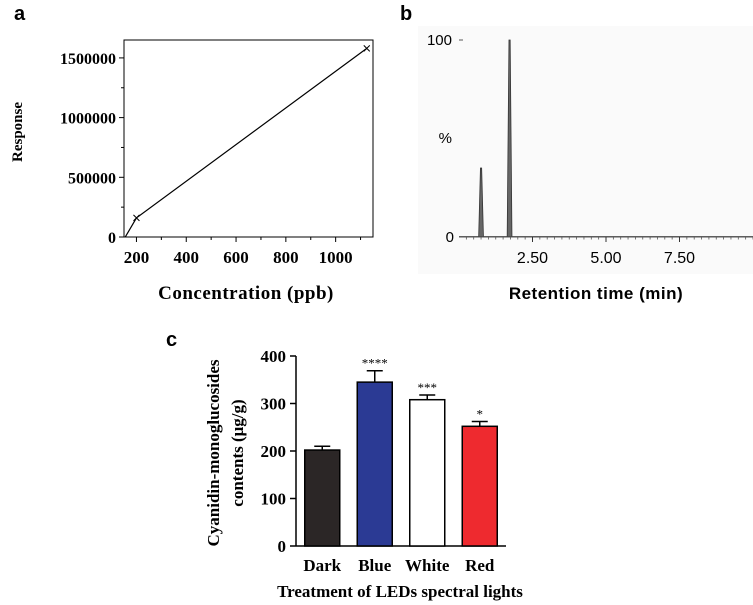 The image size is (753, 605). Describe the element at coordinates (439, 40) in the screenshot. I see `panel-b-y-top-label: 100` at that location.